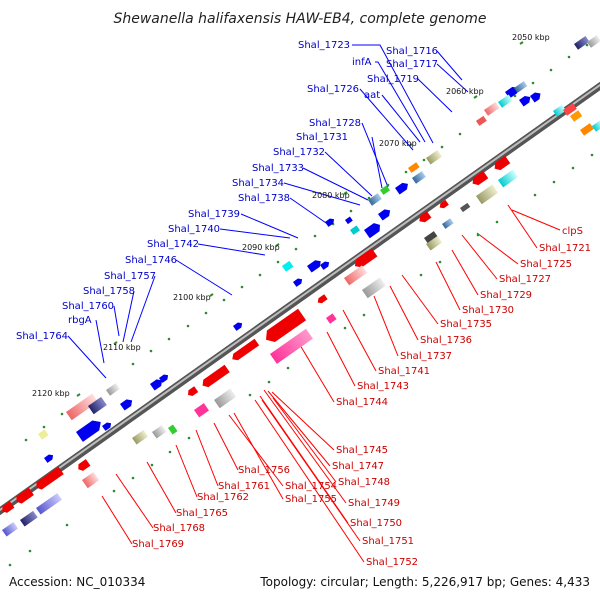 The height and width of the screenshot is (600, 600). What do you see at coordinates (362, 402) in the screenshot?
I see `gene-label: Shal_1744` at bounding box center [362, 402].